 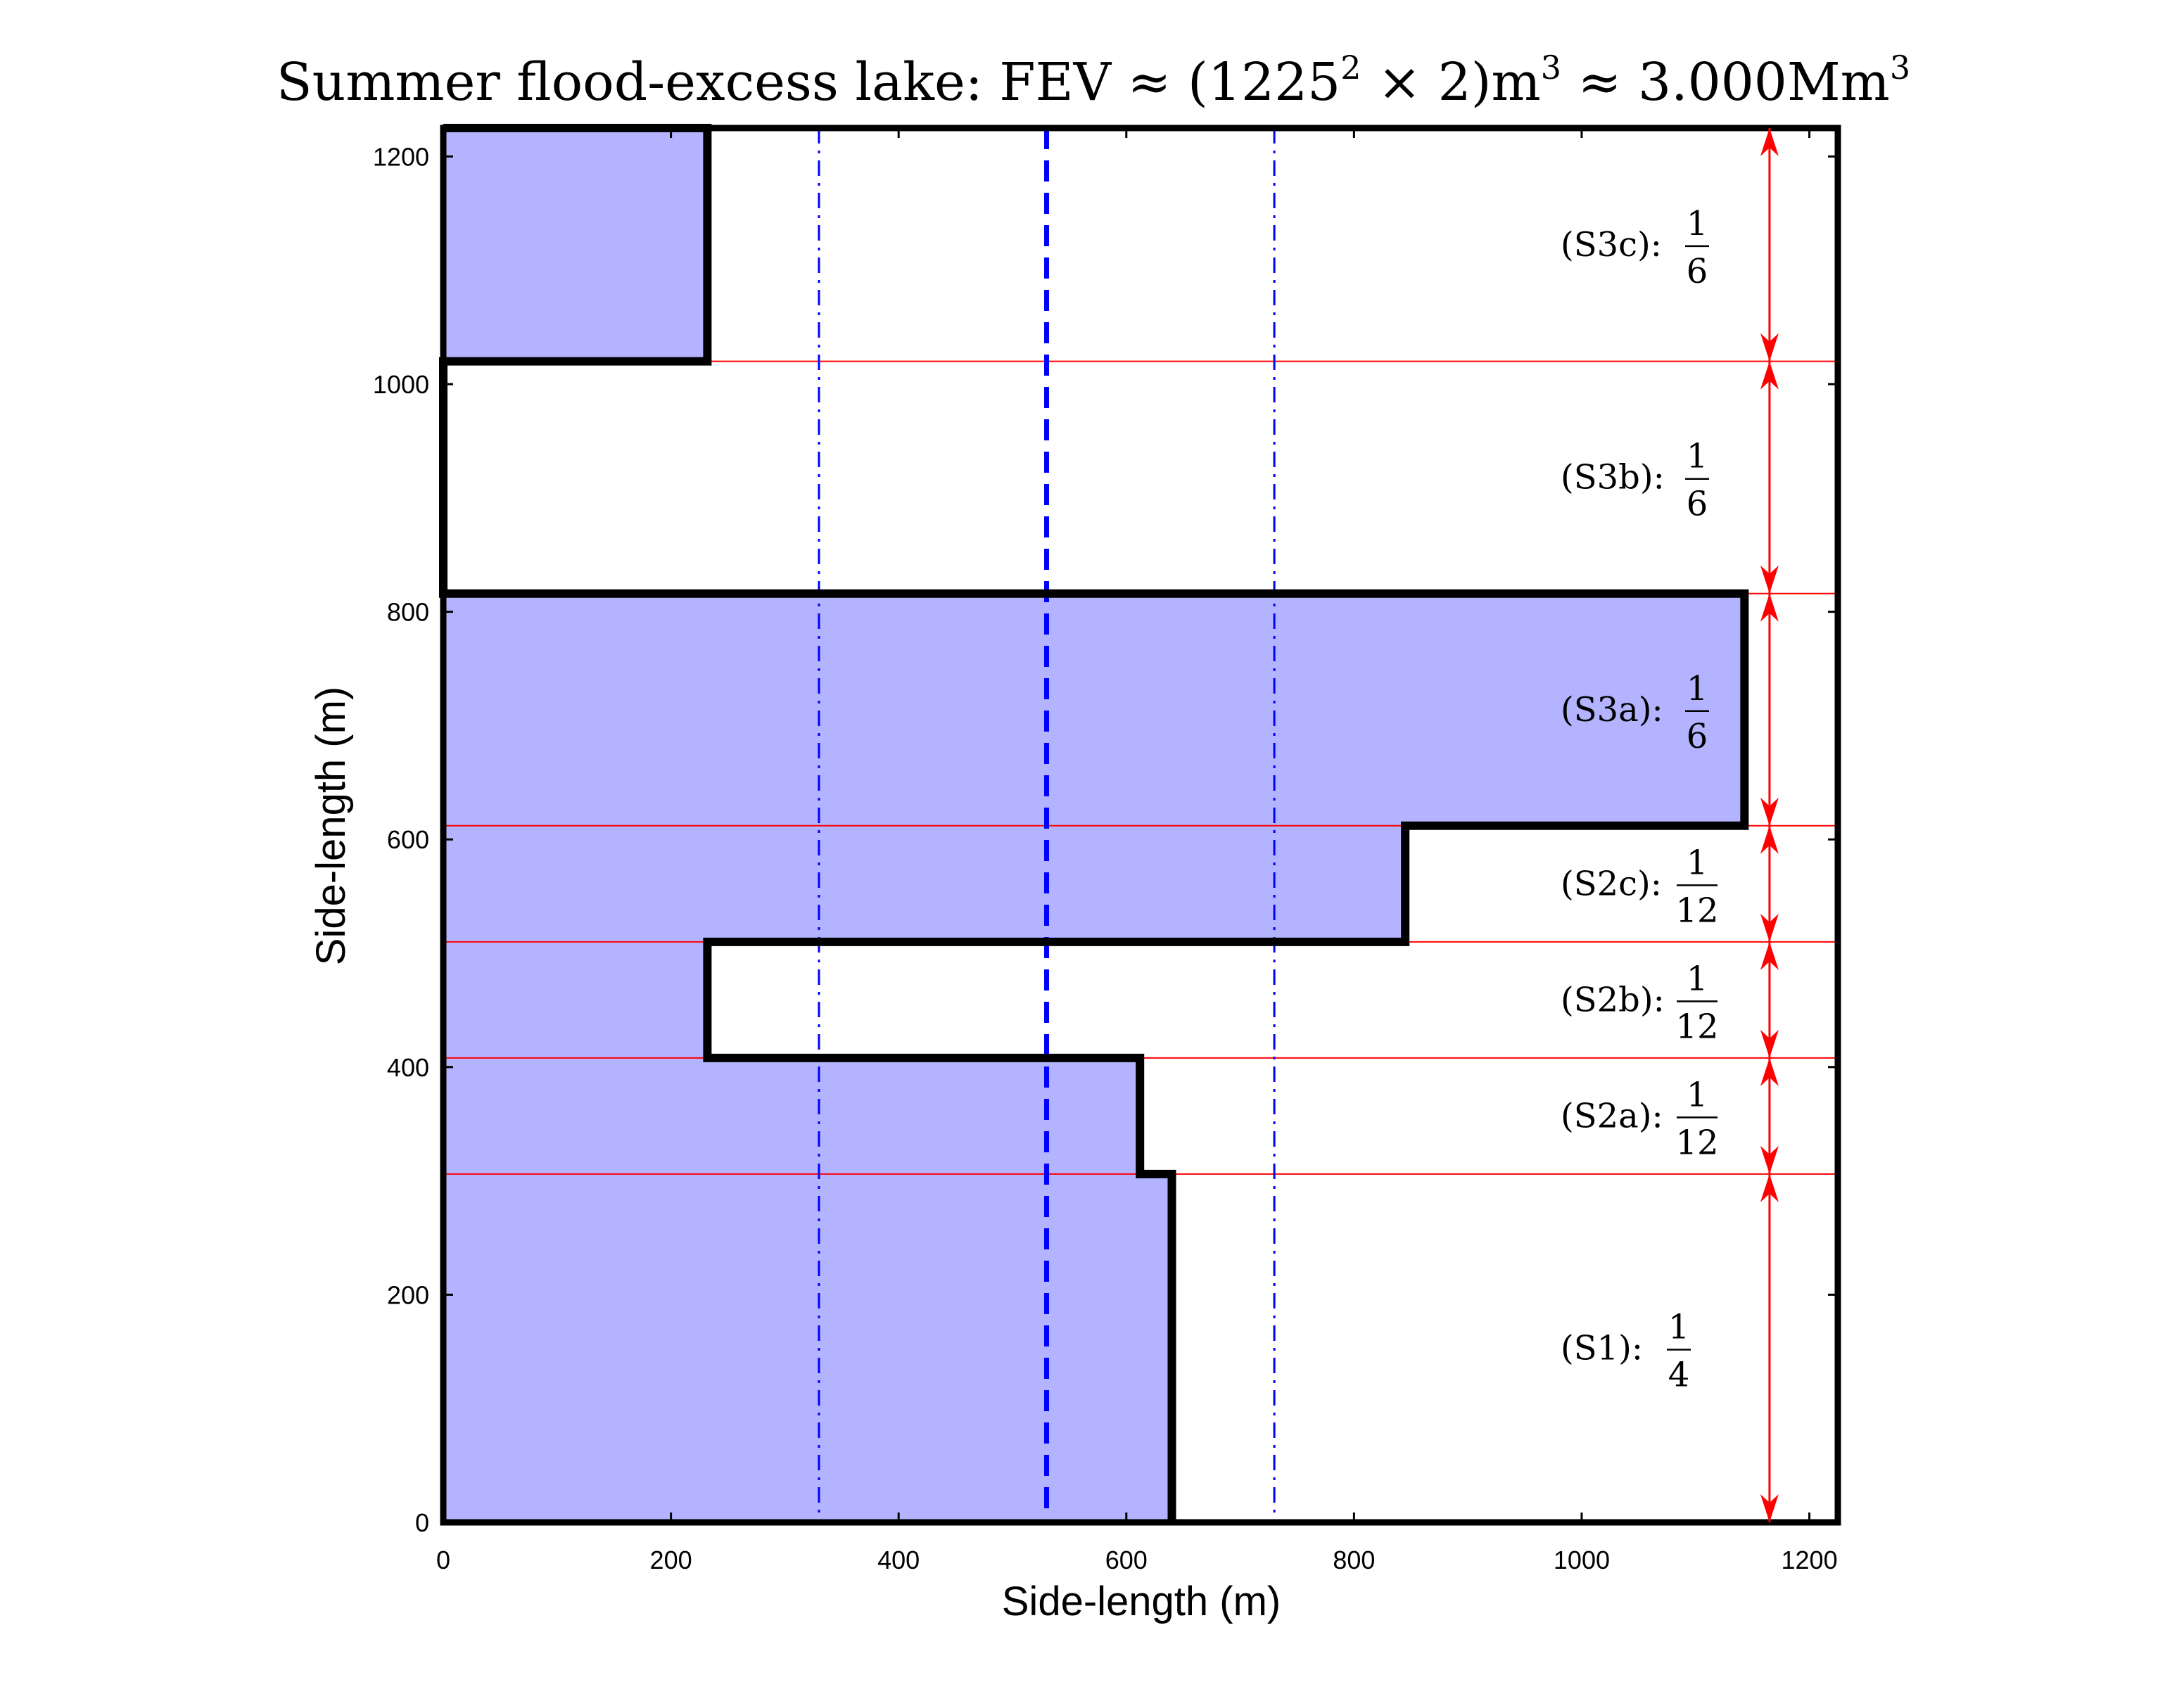 What do you see at coordinates (1612, 883) in the screenshot?
I see `segment-label: (S2c):` at bounding box center [1612, 883].